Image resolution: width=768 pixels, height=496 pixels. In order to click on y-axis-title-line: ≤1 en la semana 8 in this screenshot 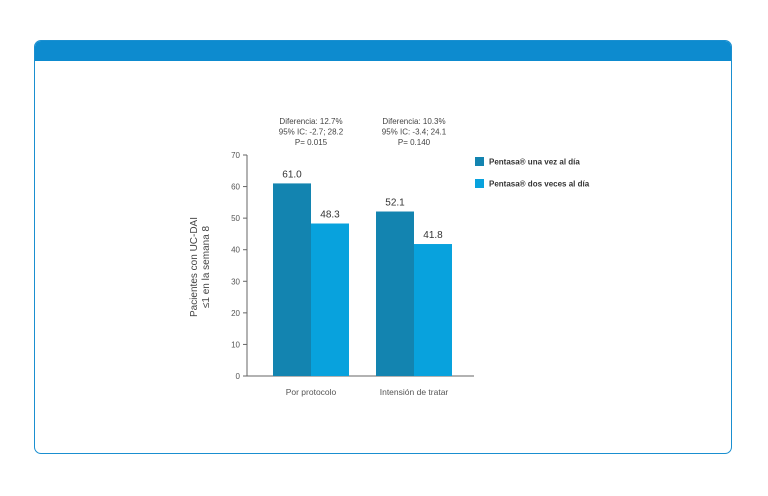, I will do `click(206, 266)`.